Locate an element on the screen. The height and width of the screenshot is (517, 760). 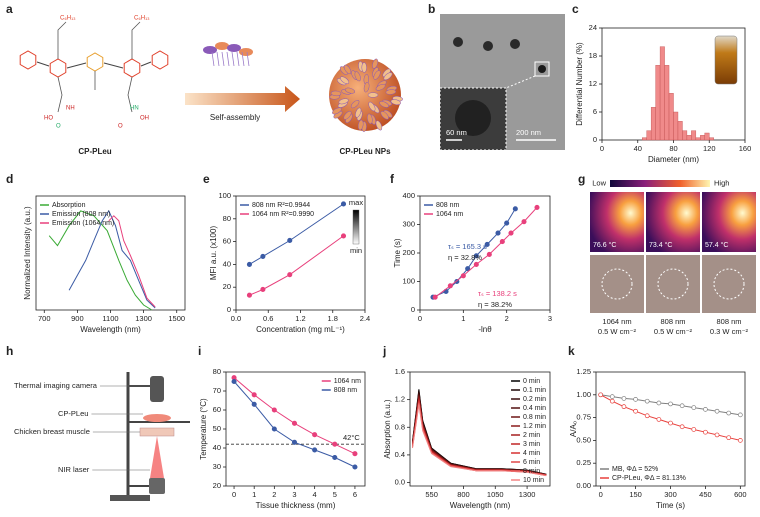
legend-label: 0.1 min is located at coordinates (534, 390).